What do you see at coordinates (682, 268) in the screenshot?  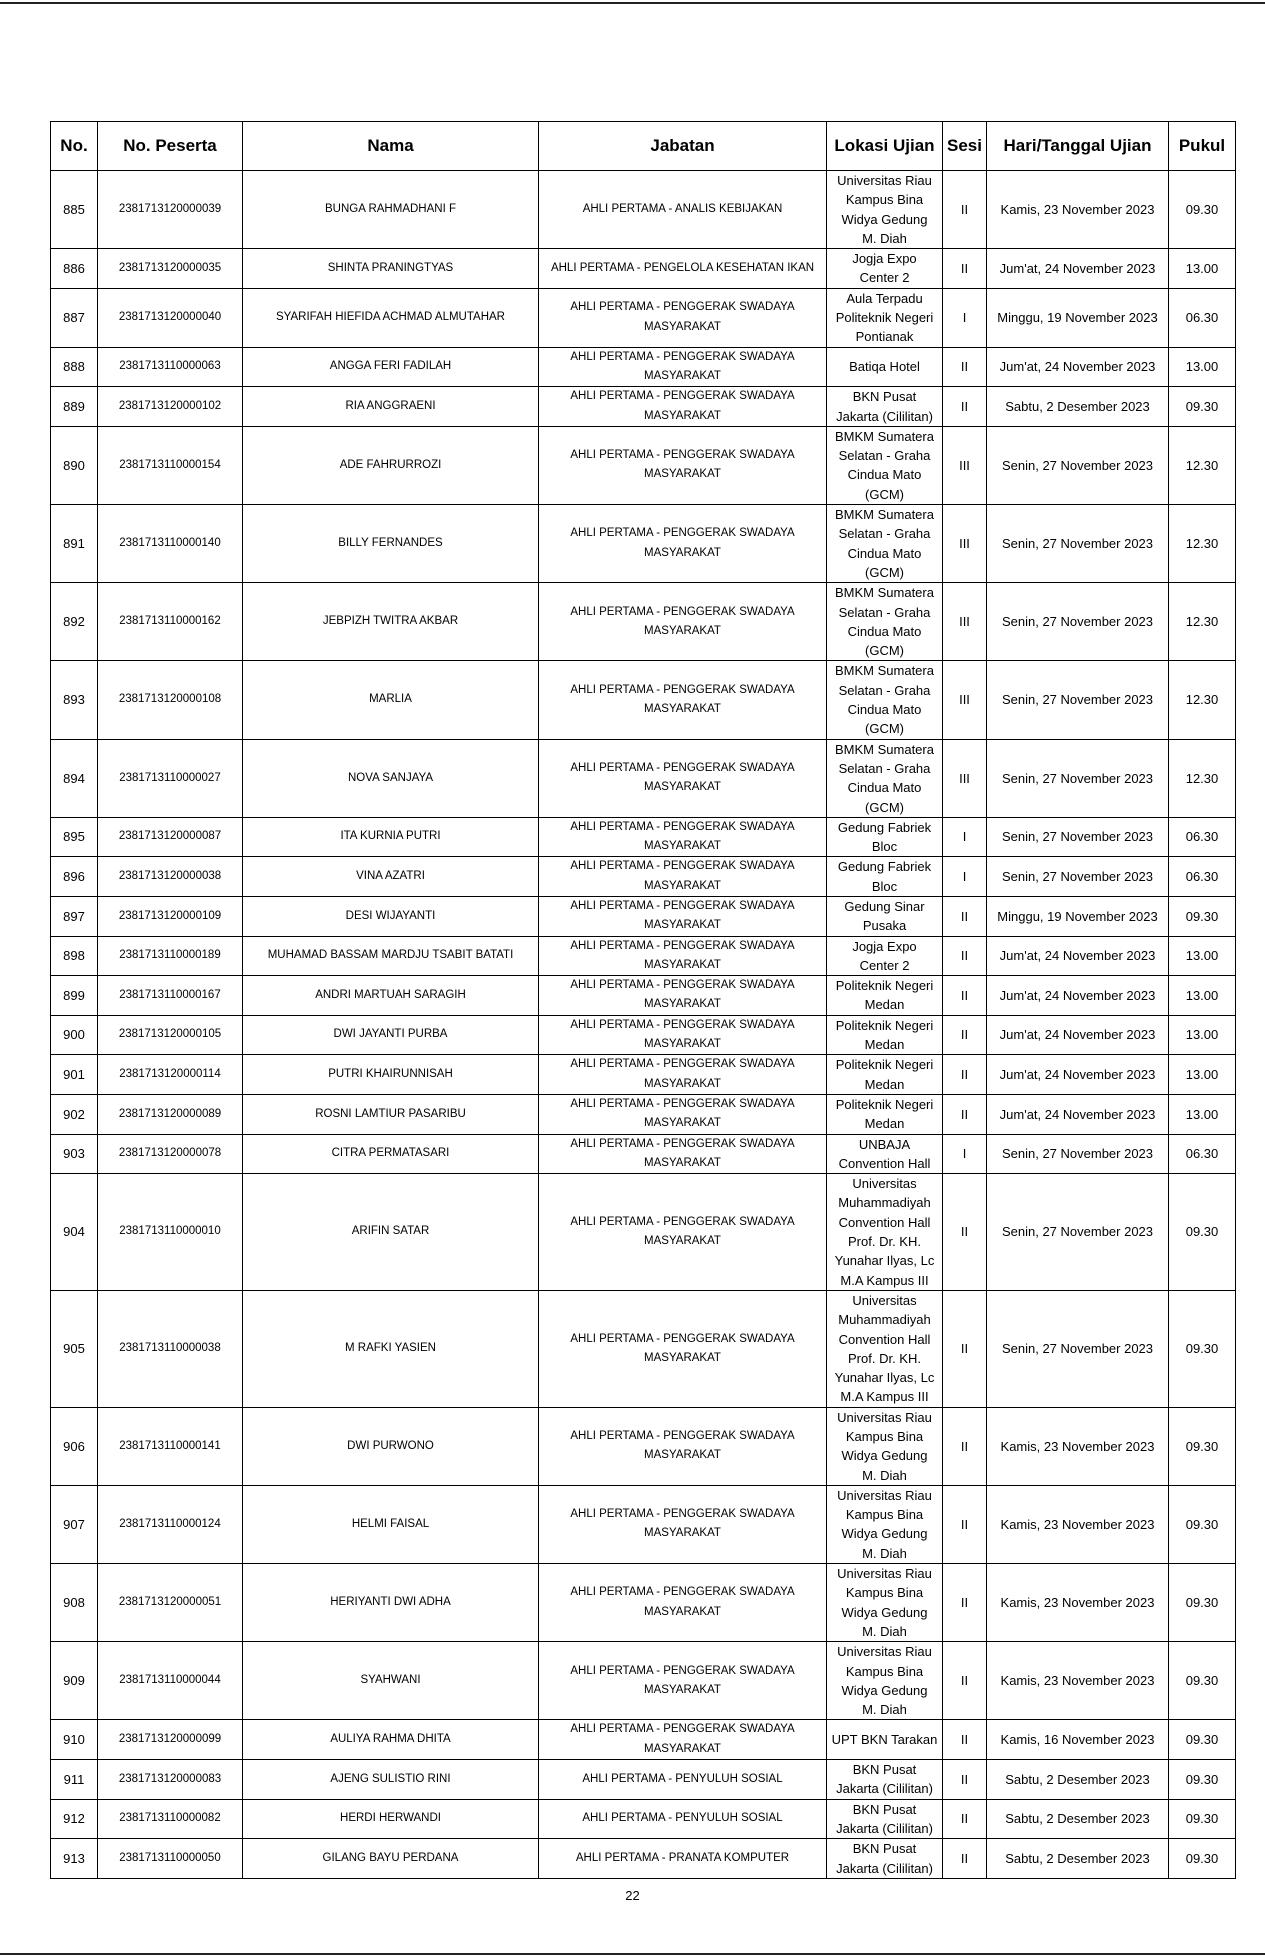 I see `cell-jabatan: AHLI PERTAMA - PENGELOLA KESEHATAN IKAN` at bounding box center [682, 268].